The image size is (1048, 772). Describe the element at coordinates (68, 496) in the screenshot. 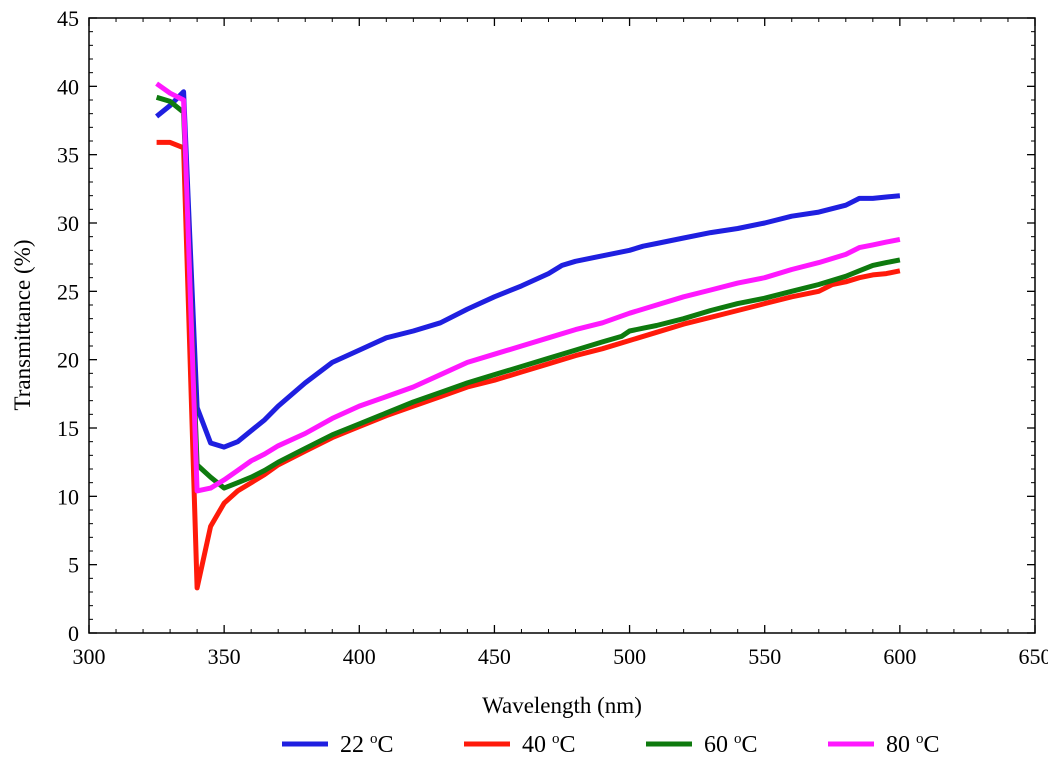

I see `y-tick-label: 10` at that location.